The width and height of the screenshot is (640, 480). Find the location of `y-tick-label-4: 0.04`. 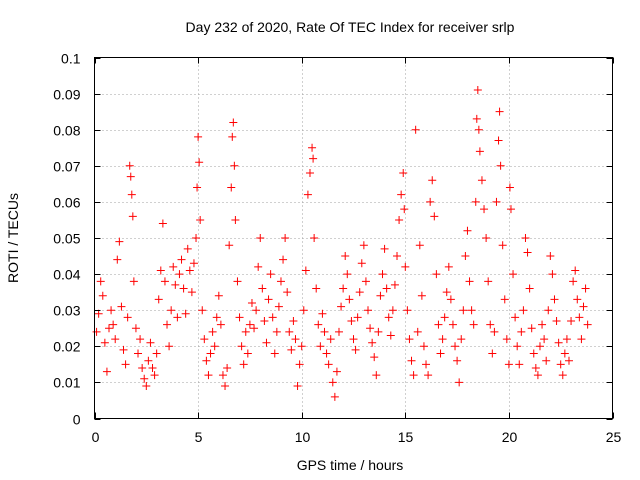

y-tick-label-4: 0.04 is located at coordinates (66, 275).